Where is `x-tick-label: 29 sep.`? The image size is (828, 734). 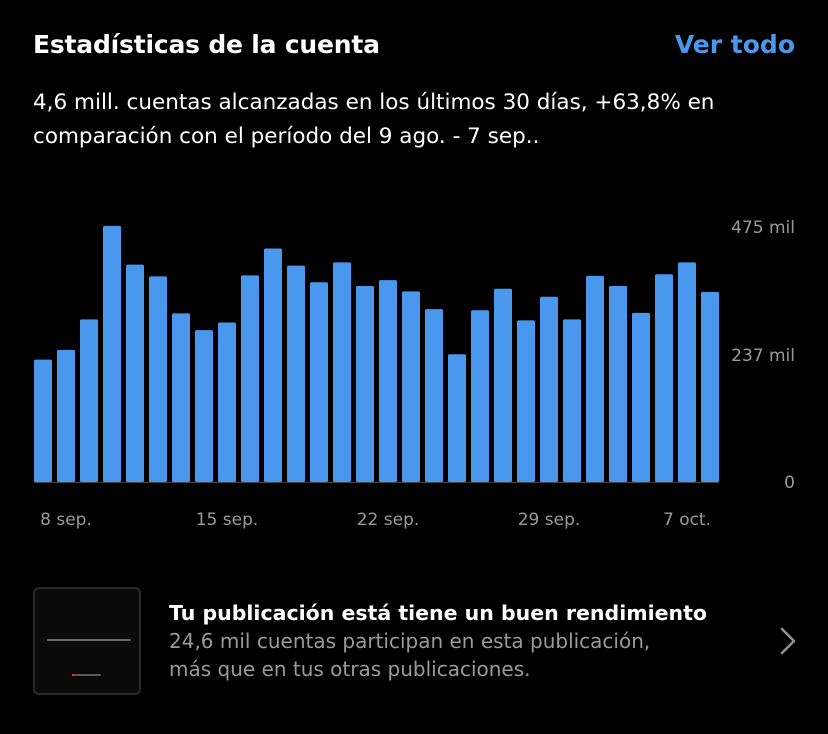 x-tick-label: 29 sep. is located at coordinates (549, 520).